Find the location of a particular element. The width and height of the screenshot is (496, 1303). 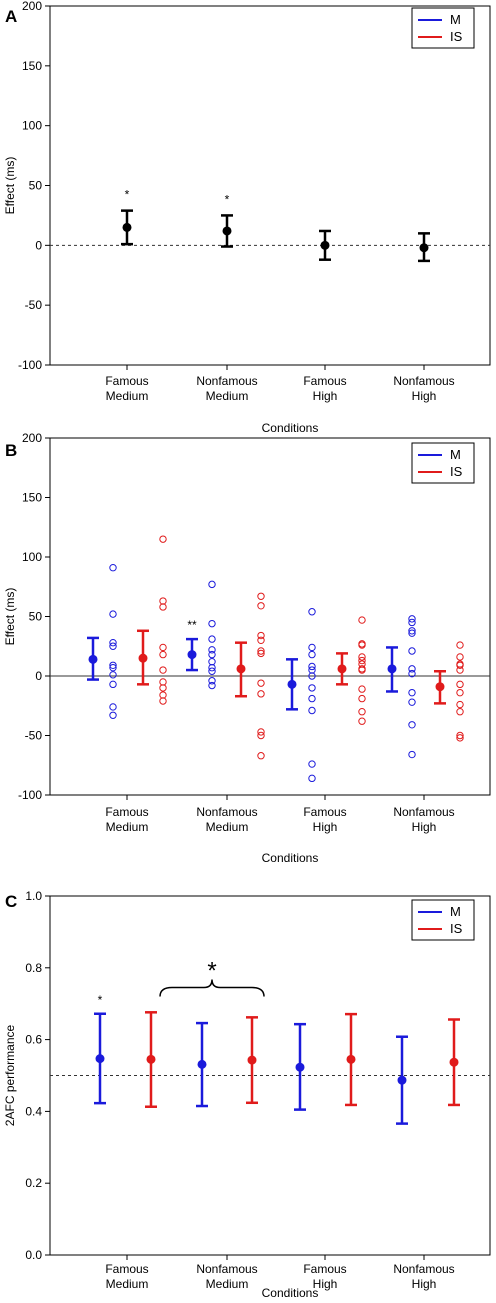

y-tick-label: -100 is located at coordinates (30, 795).